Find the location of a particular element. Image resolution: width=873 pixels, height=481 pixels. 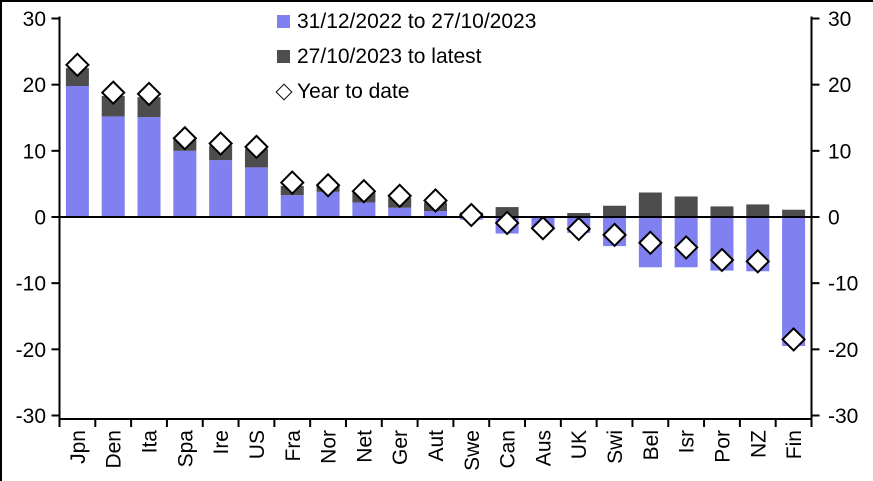

ytd-marker-Nor is located at coordinates (328, 185).